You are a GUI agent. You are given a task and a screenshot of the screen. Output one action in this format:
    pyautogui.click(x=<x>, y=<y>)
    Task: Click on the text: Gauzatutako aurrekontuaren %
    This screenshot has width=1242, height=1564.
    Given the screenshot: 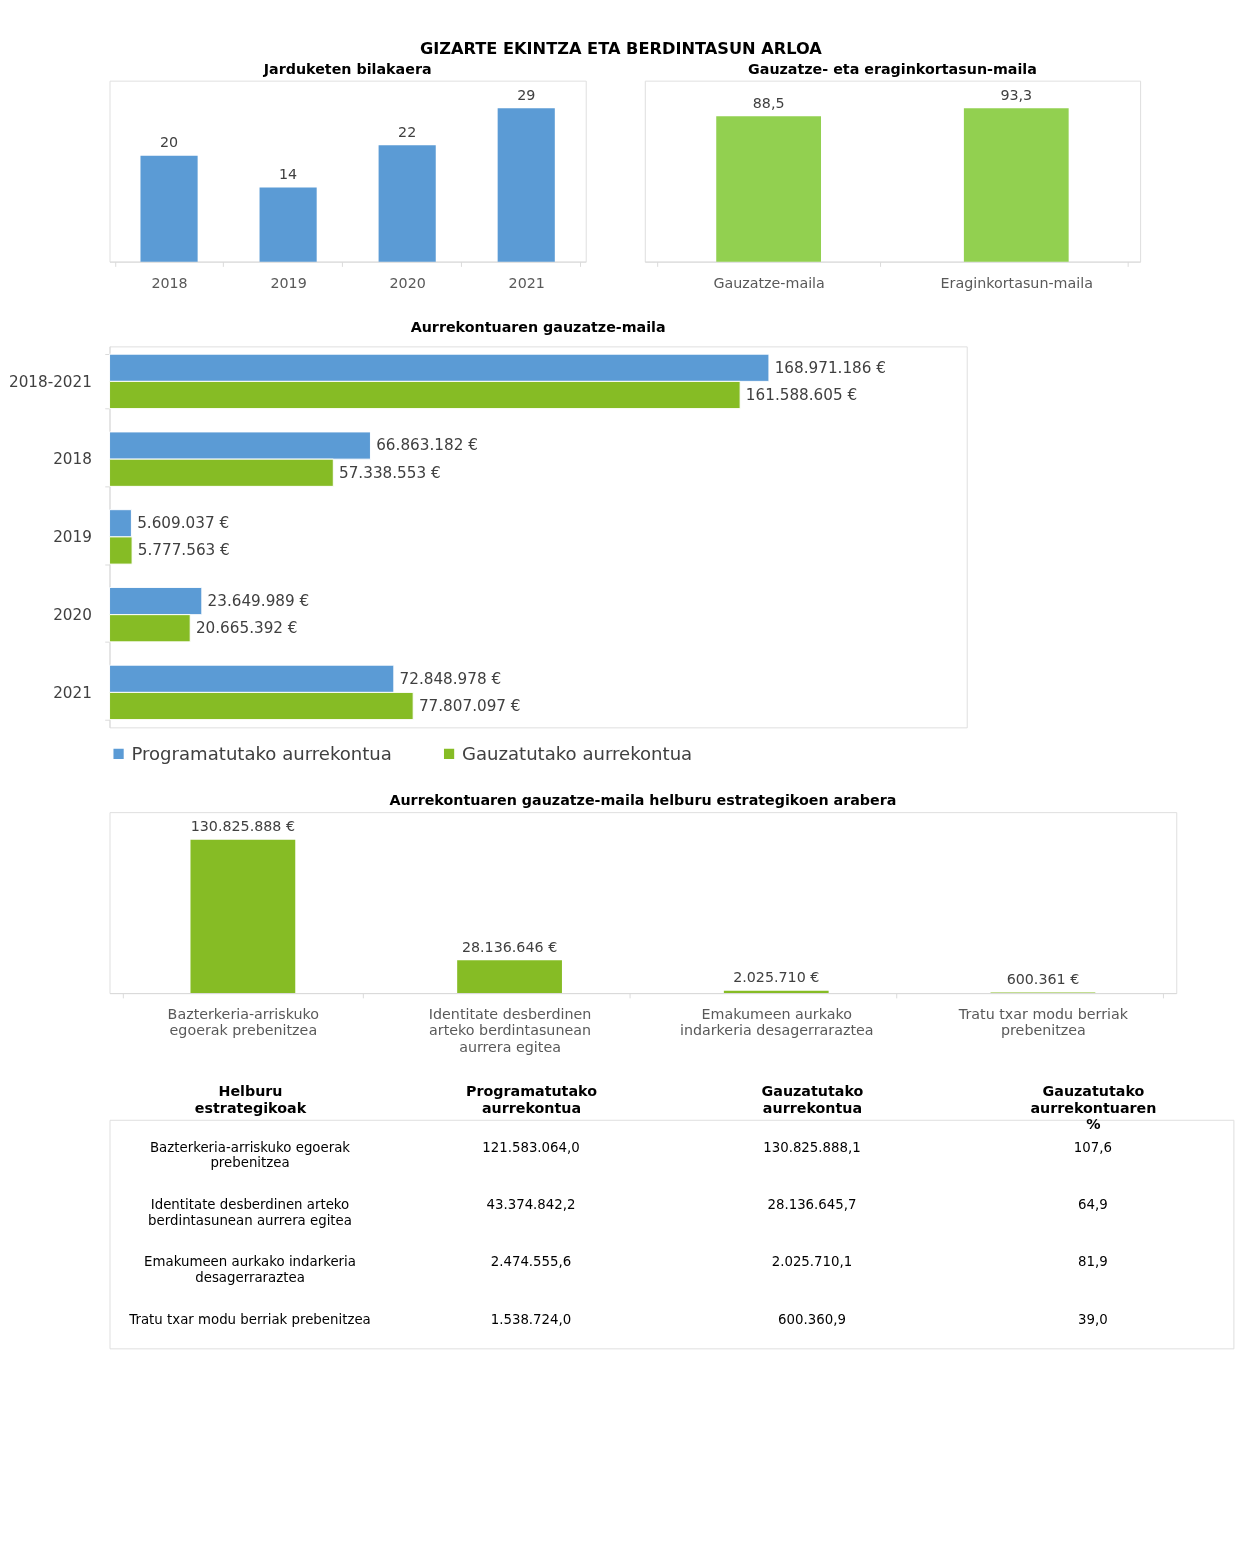 What is the action you would take?
    pyautogui.click(x=1093, y=1107)
    